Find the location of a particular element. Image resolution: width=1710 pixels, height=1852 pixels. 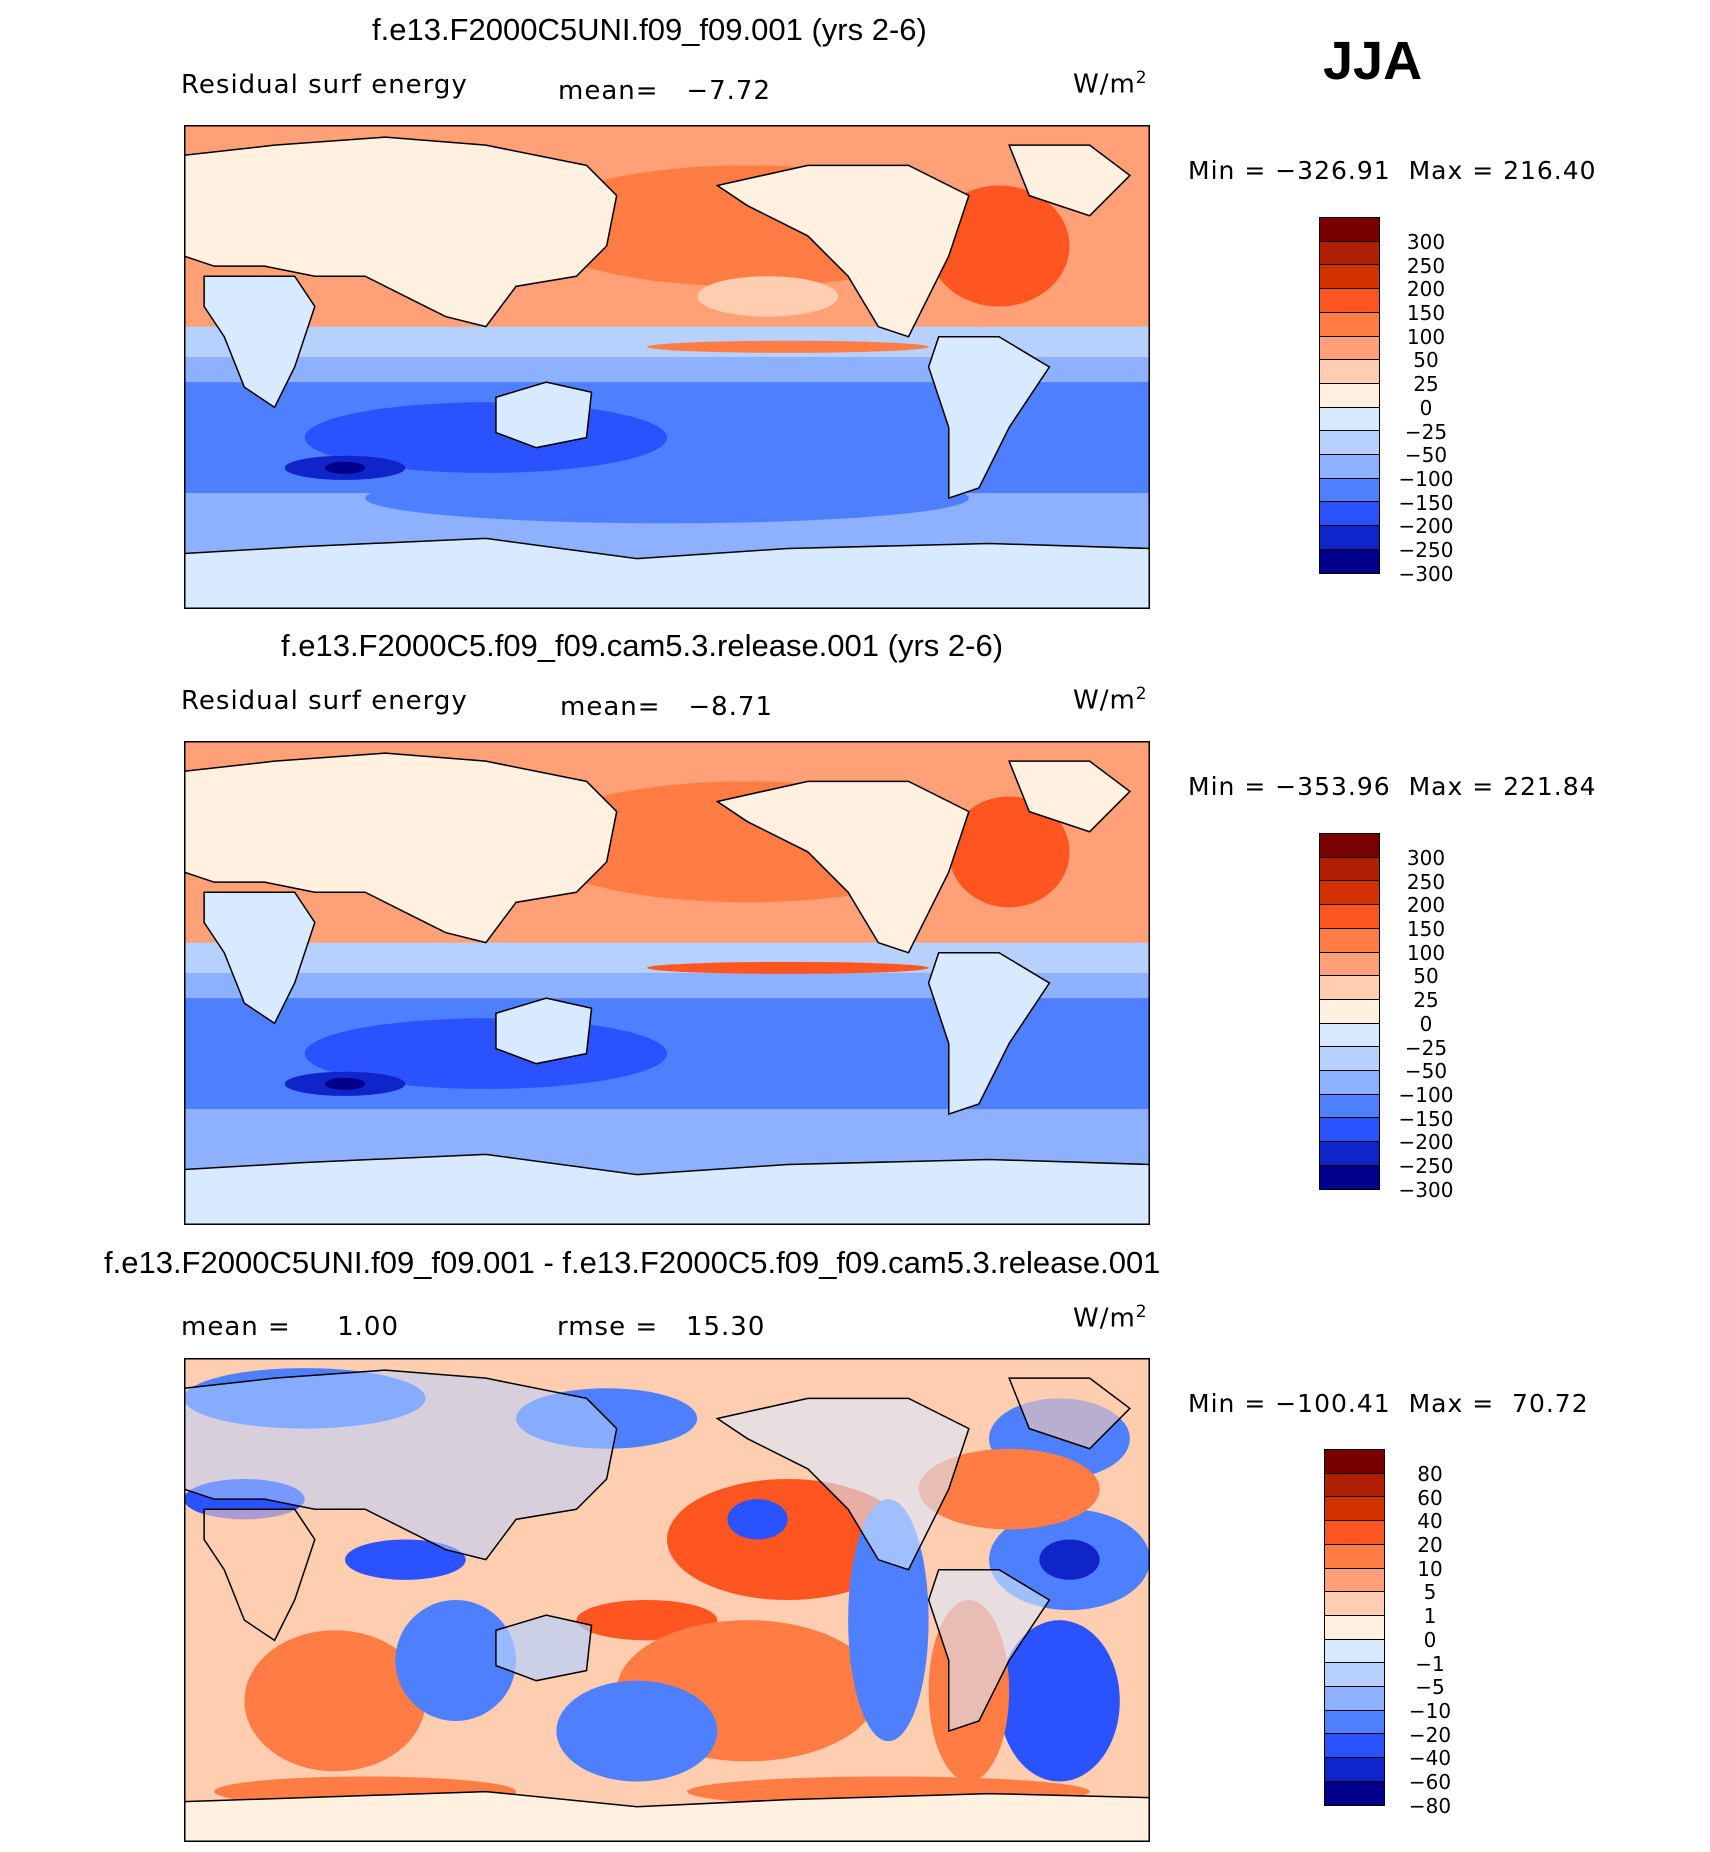

panel1-min-label: Min is located at coordinates (1212, 170).